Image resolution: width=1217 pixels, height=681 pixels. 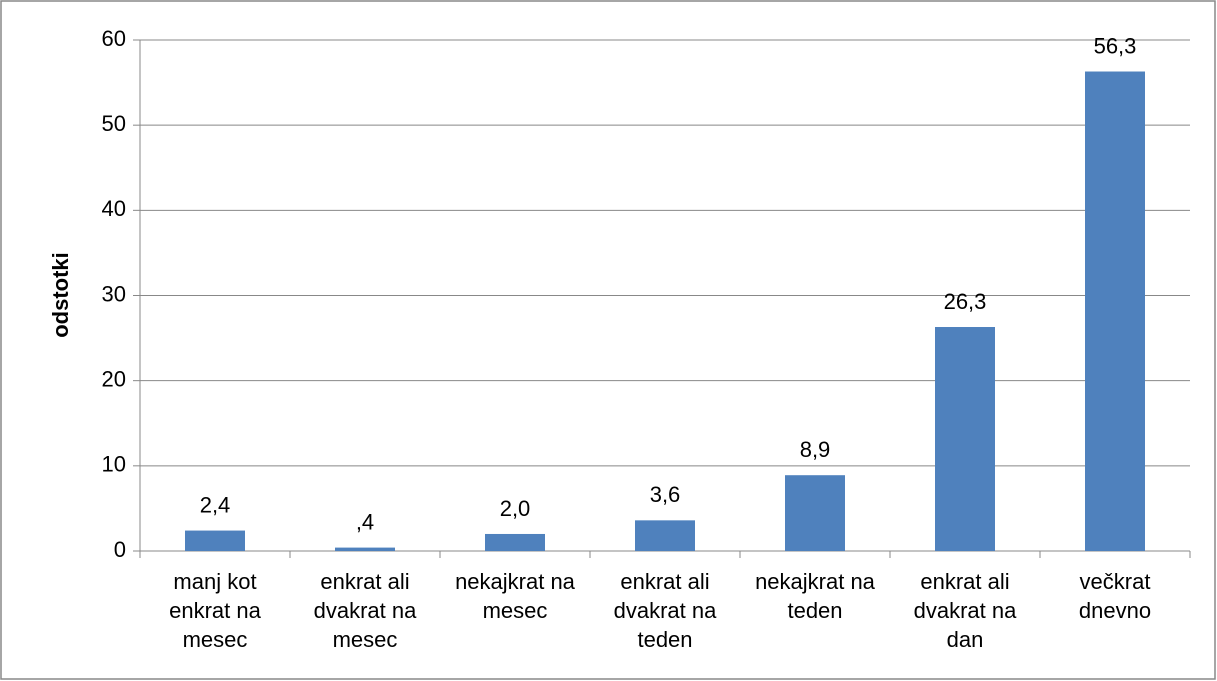 I want to click on data-label: 26,3, so click(x=965, y=301).